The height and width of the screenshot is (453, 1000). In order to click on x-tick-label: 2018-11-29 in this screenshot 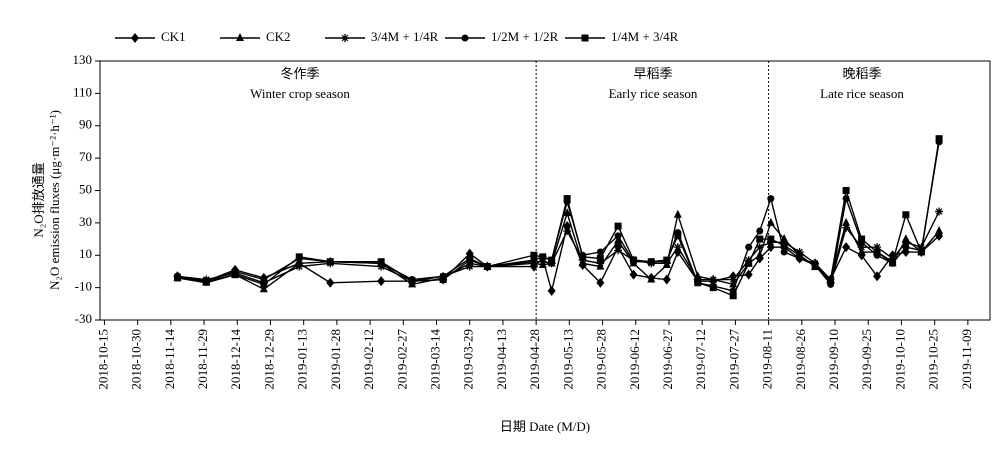, I will do `click(202, 359)`.